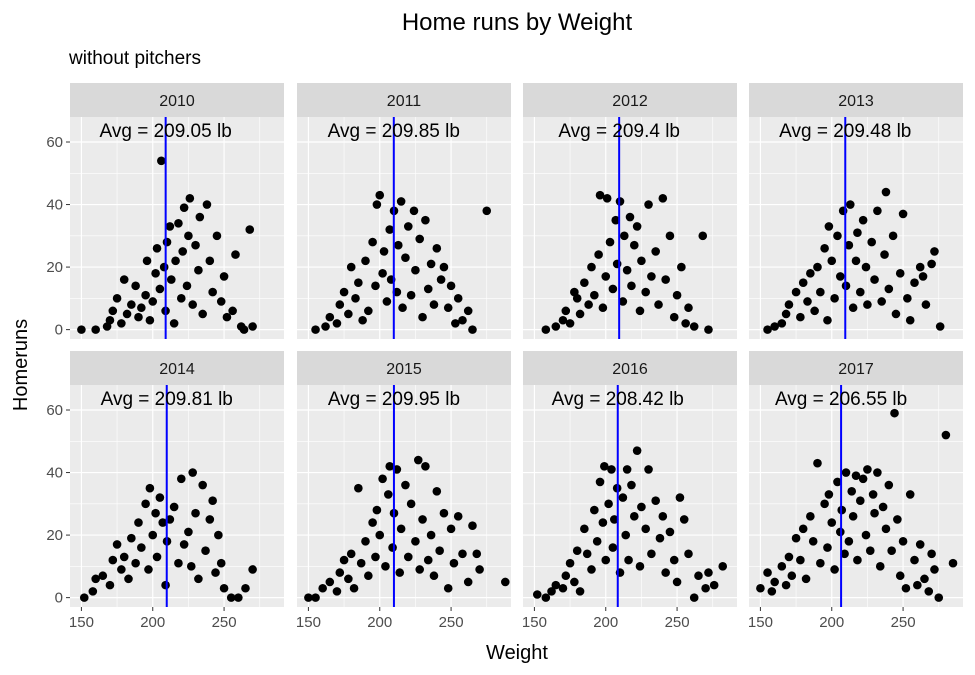  What do you see at coordinates (177, 369) in the screenshot?
I see `facet-strip-label: 2014` at bounding box center [177, 369].